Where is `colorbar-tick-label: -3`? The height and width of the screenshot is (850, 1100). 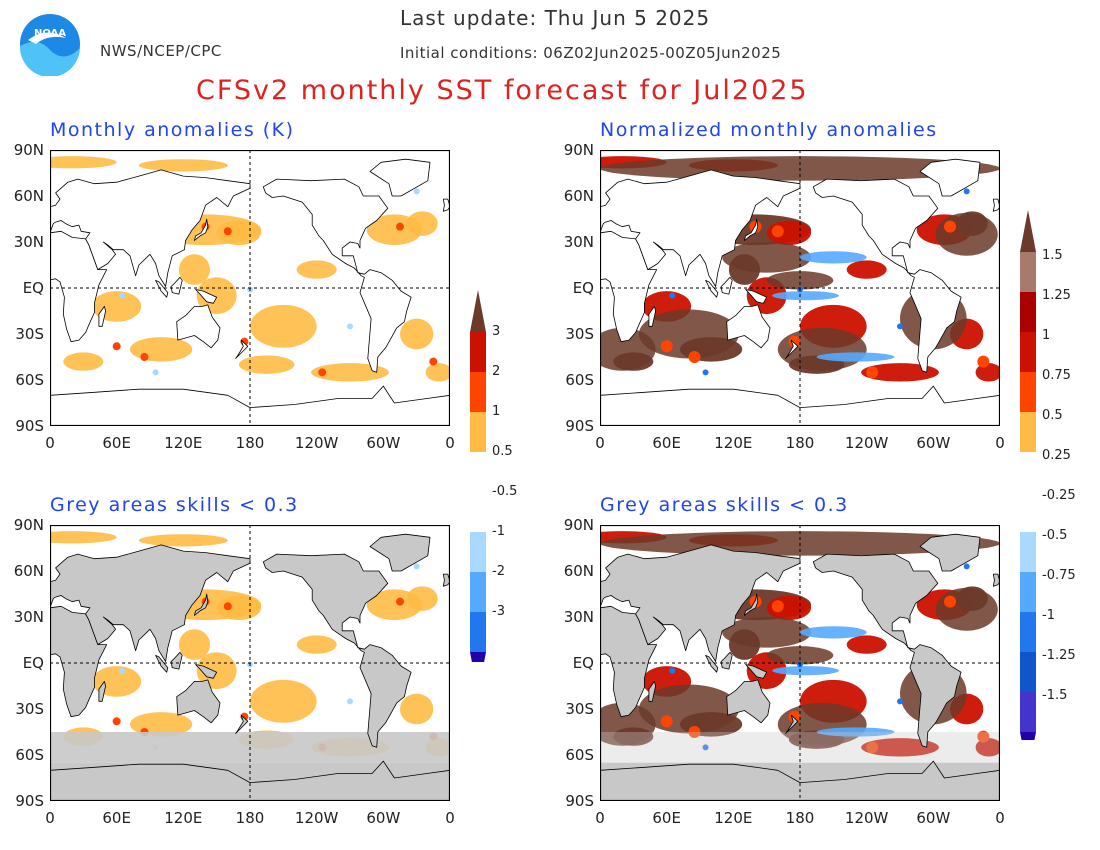
colorbar-tick-label: -3 is located at coordinates (498, 611).